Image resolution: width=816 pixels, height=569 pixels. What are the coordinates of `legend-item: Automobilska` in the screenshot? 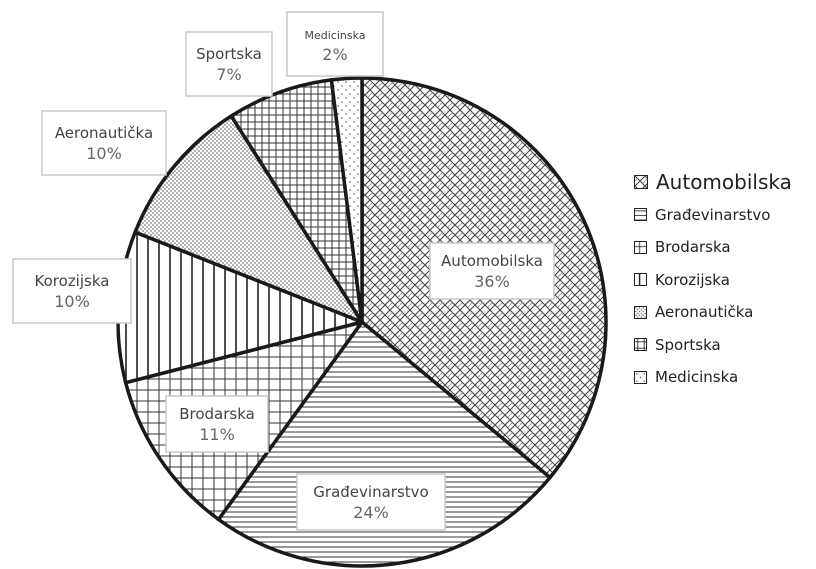 It's located at (713, 182).